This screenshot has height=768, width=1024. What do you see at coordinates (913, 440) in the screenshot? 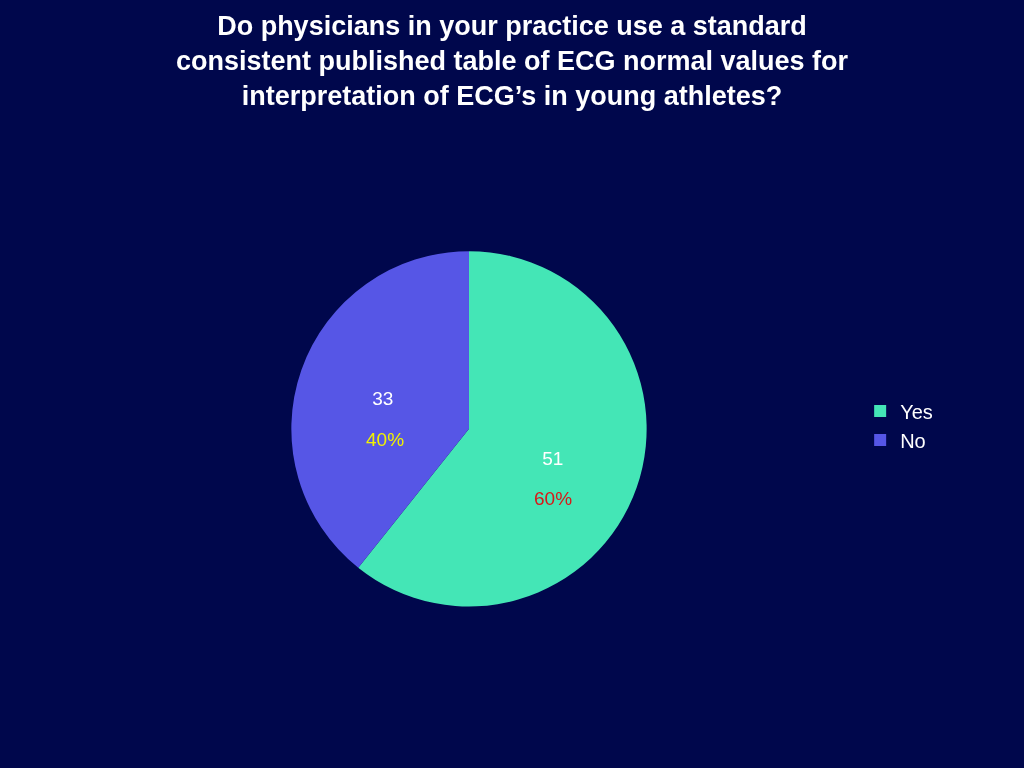
I see `legend-label: No` at bounding box center [913, 440].